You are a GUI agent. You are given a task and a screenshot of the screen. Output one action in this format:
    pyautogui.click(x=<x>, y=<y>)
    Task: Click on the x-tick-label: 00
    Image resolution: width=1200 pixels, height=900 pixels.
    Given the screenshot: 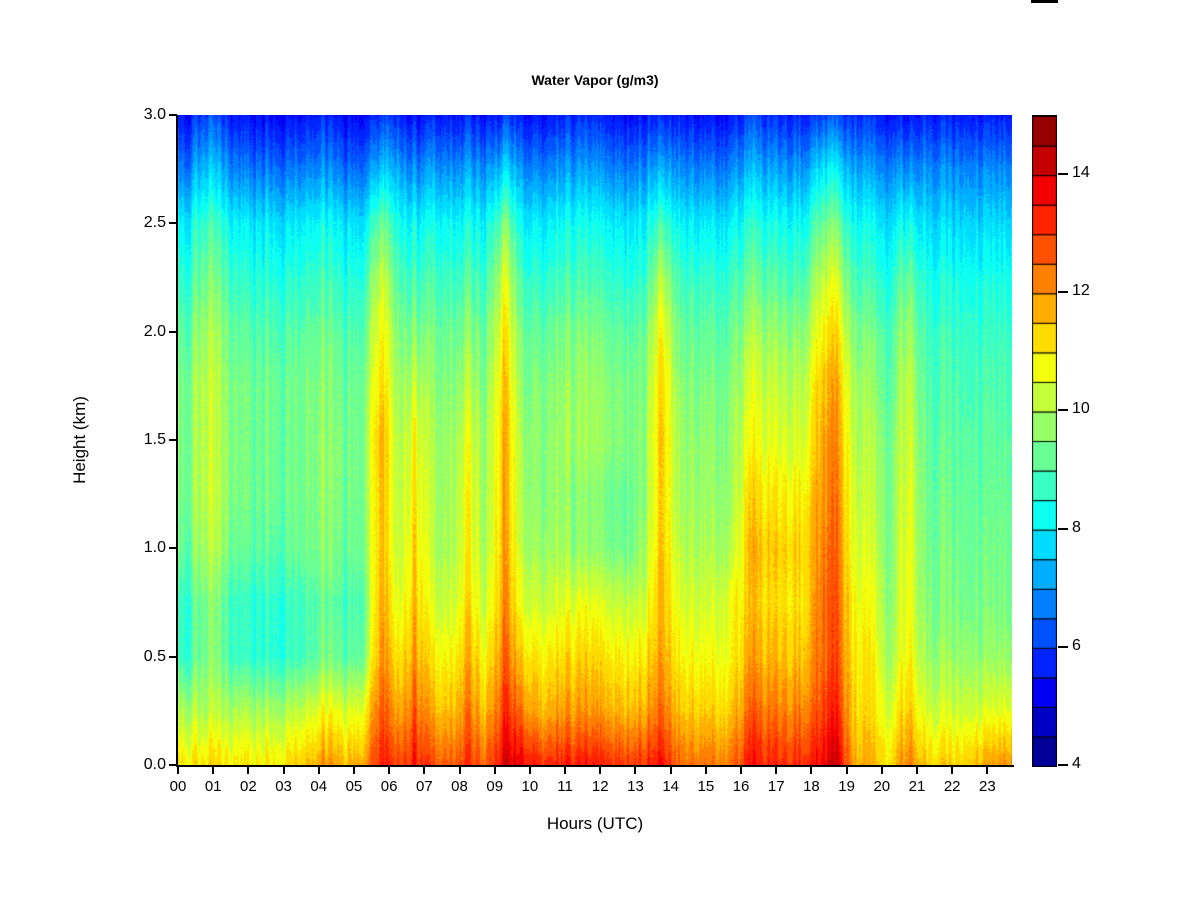 What is the action you would take?
    pyautogui.click(x=178, y=786)
    